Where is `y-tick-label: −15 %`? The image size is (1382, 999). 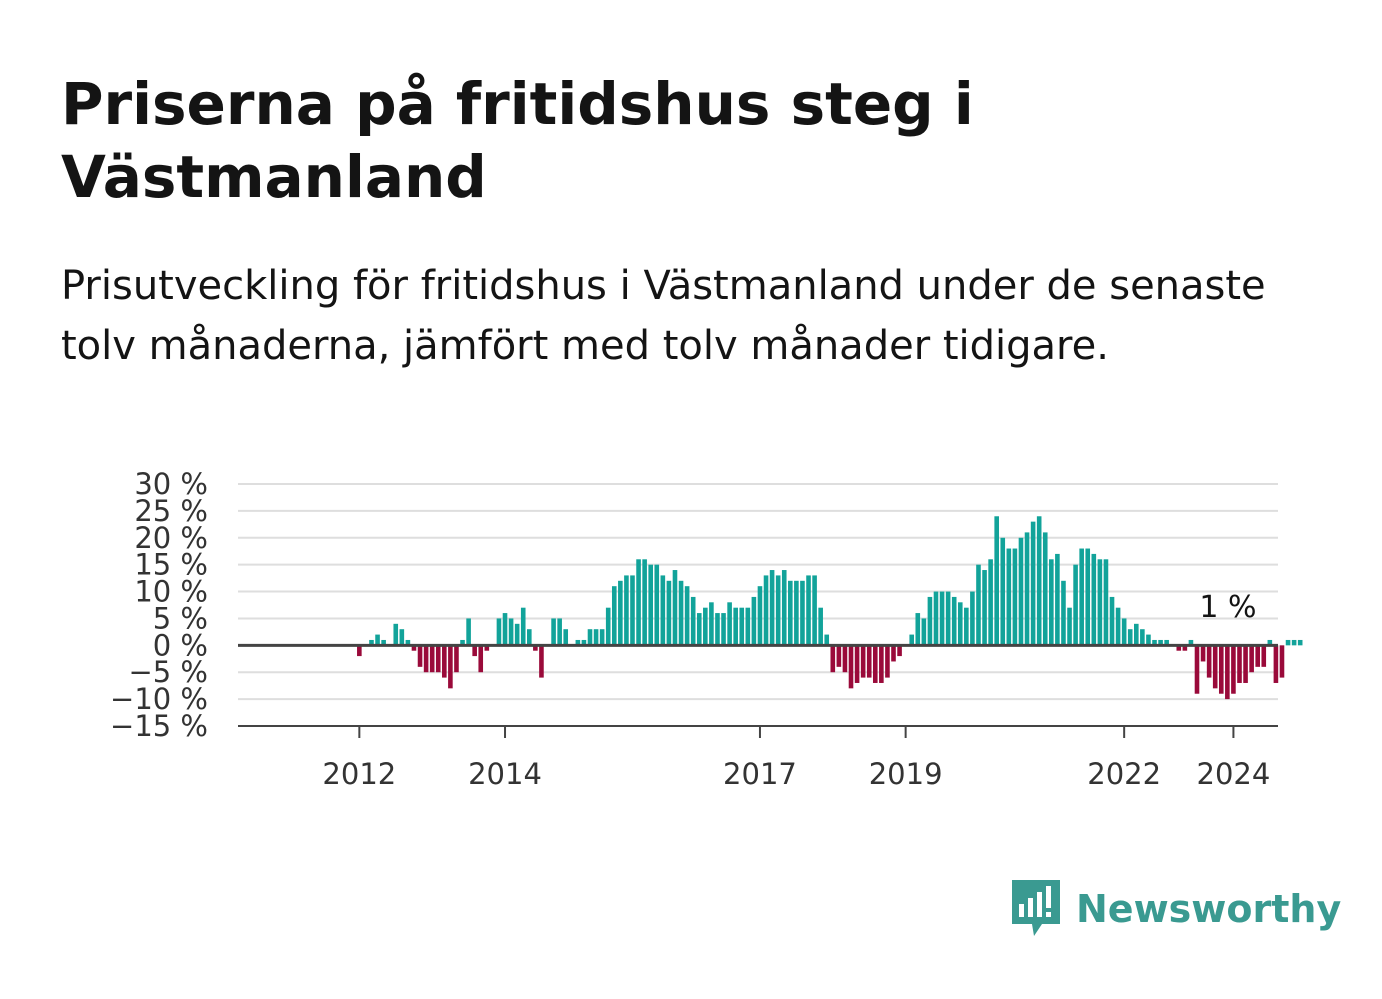
y-tick-label: −15 % is located at coordinates (159, 726).